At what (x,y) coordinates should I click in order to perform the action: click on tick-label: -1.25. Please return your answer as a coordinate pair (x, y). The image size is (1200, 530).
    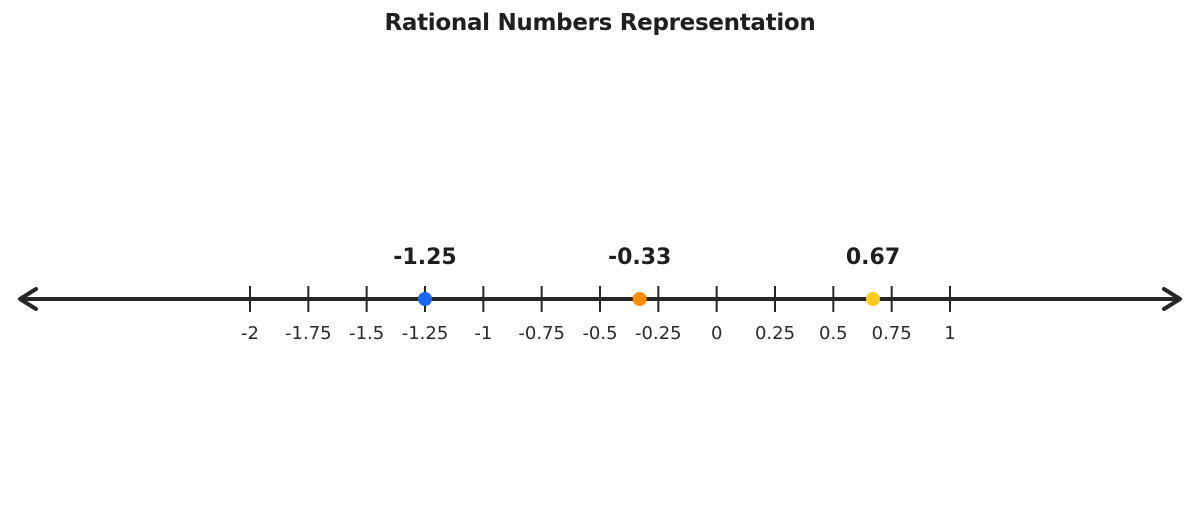
    Looking at the image, I should click on (425, 333).